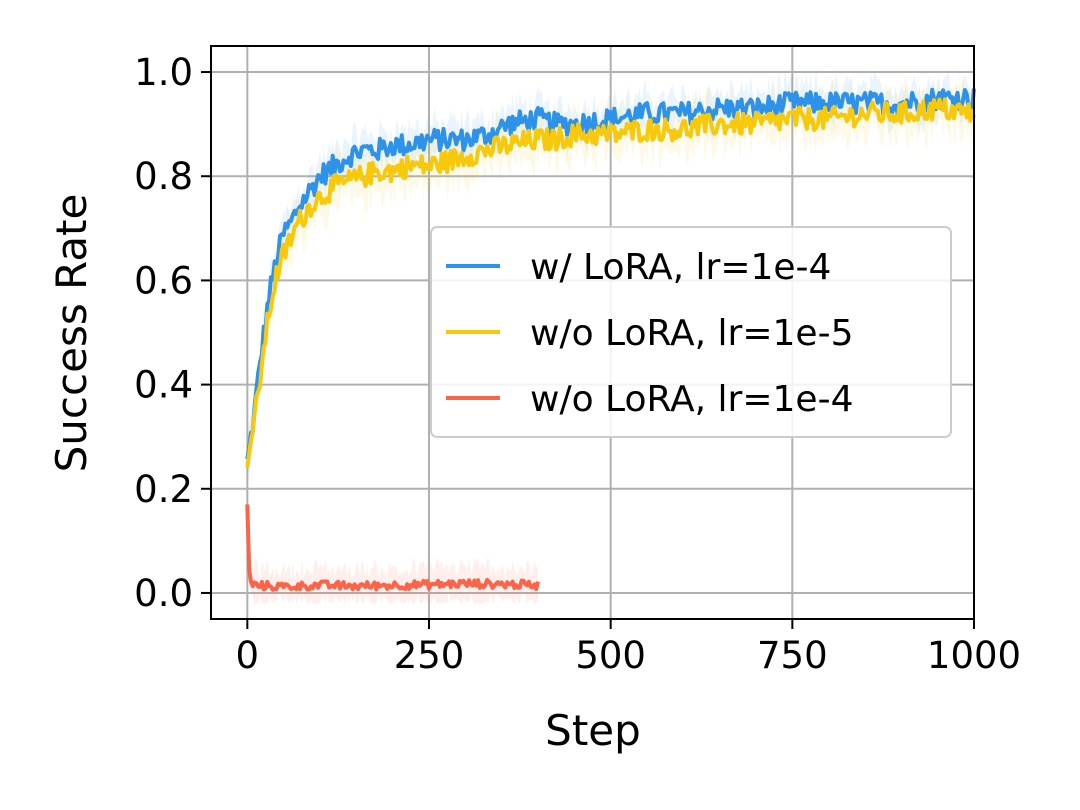 The width and height of the screenshot is (1080, 810). I want to click on legend-label: w/o LoRA, lr=1e-4, so click(691, 399).